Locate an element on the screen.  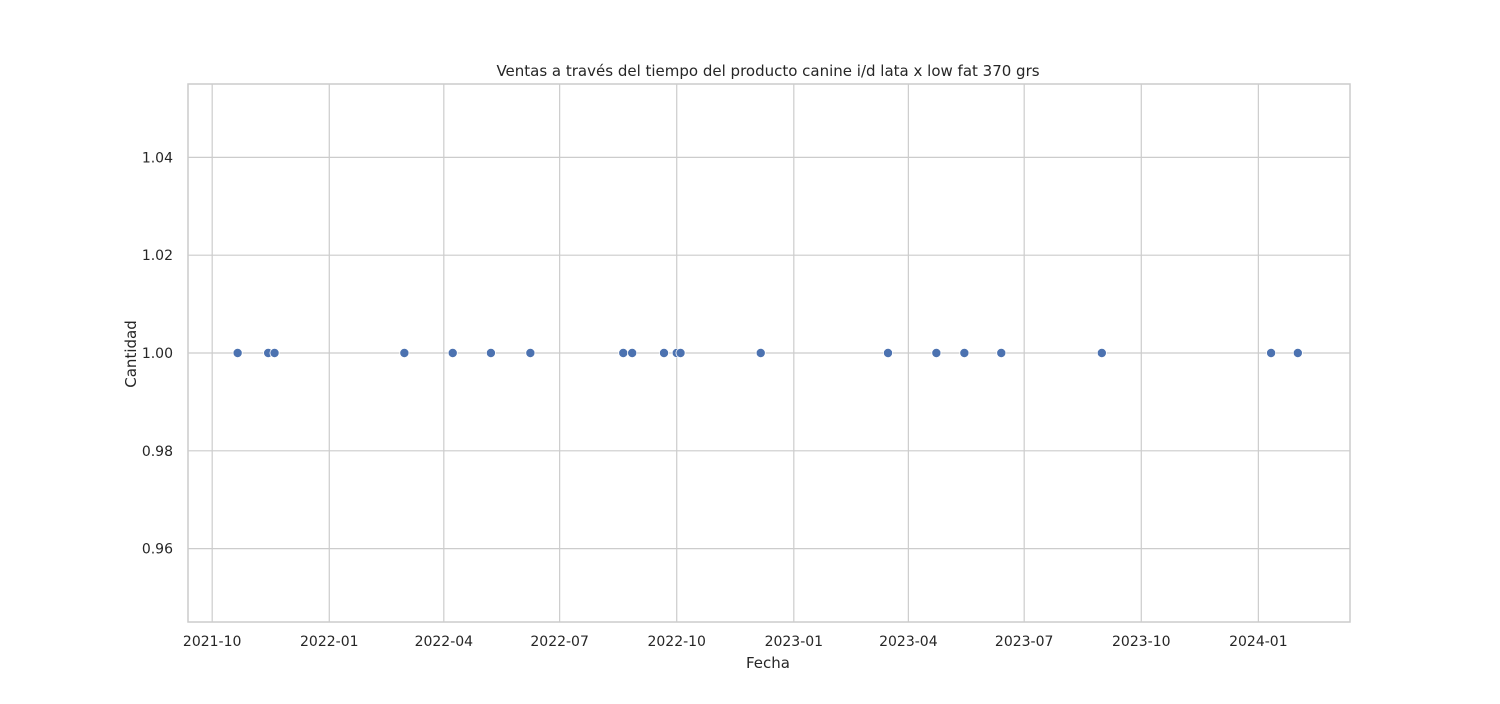
x-tick-label: 2022-04 is located at coordinates (444, 642).